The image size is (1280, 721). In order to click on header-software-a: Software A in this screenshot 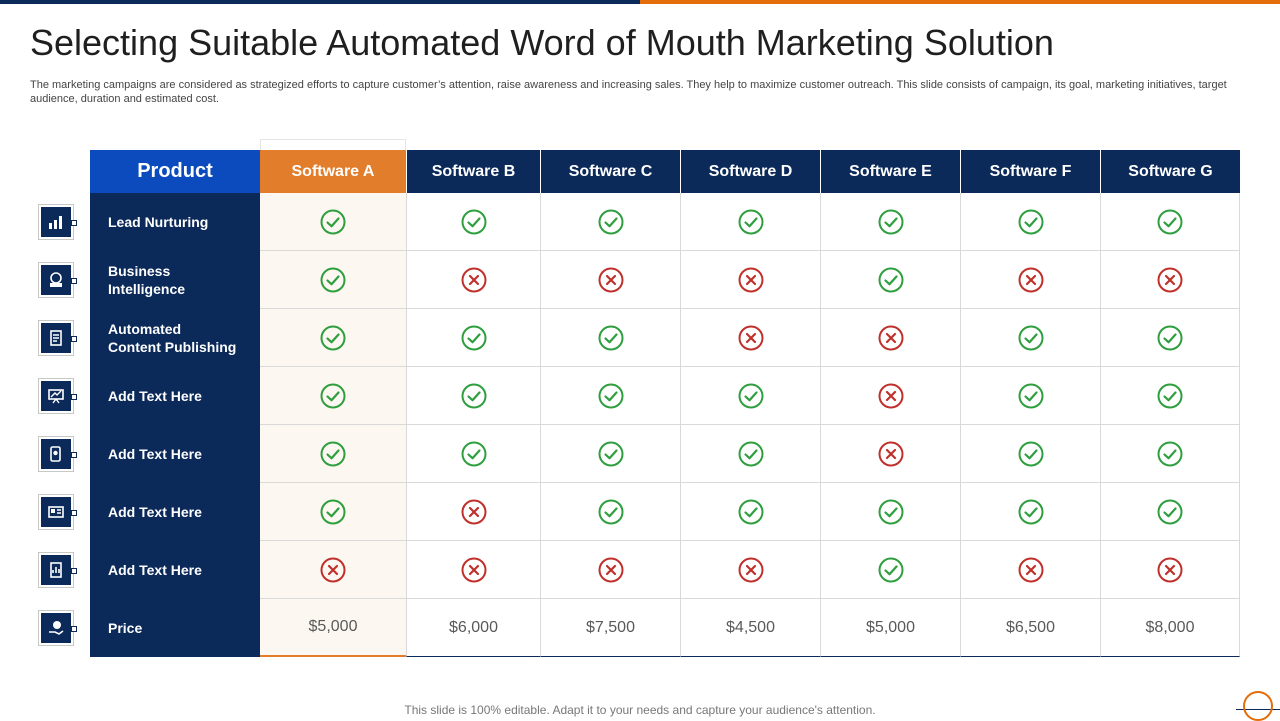, I will do `click(333, 171)`.